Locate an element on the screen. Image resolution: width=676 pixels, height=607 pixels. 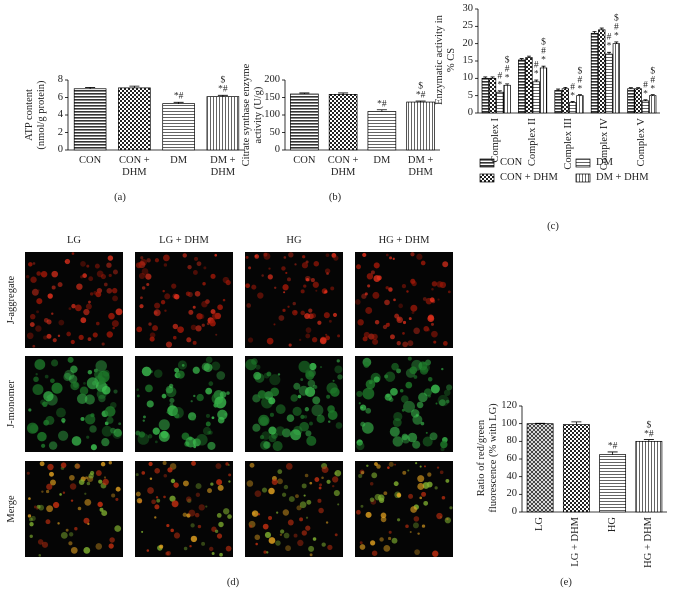
x-tick-label: CON + DHM is located at coordinates (343, 167).